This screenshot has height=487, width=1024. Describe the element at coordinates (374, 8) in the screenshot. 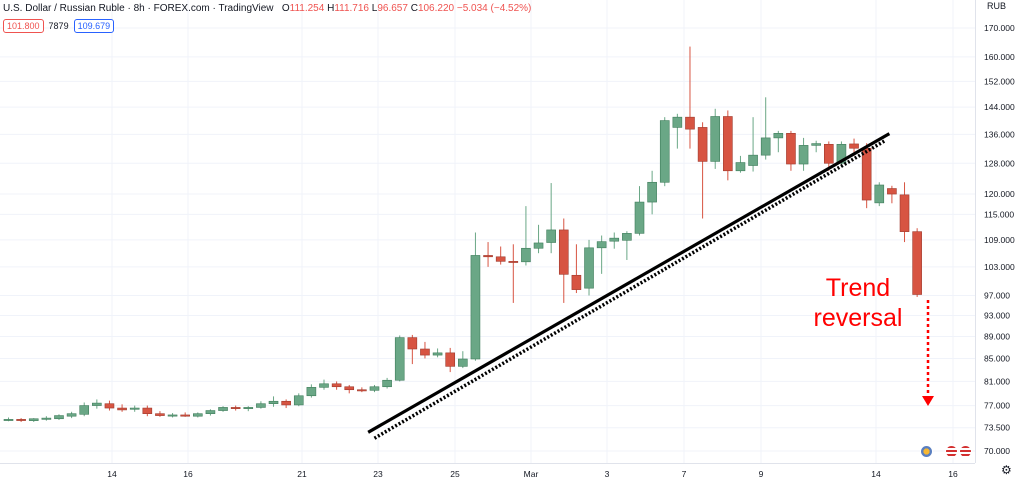

I see `low-label: L` at that location.